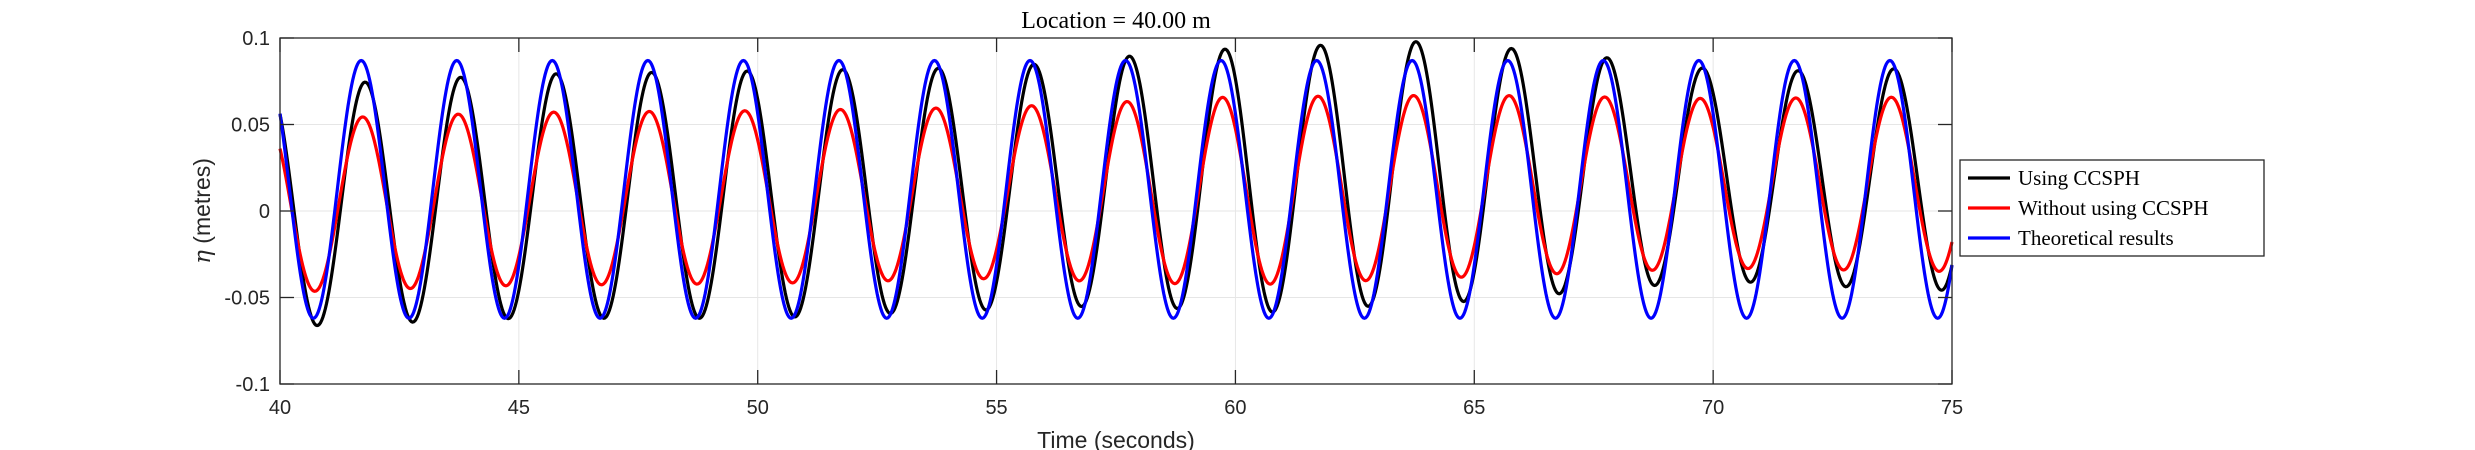 The image size is (2475, 450). I want to click on legend-label: Without using CCSPH, so click(2113, 208).